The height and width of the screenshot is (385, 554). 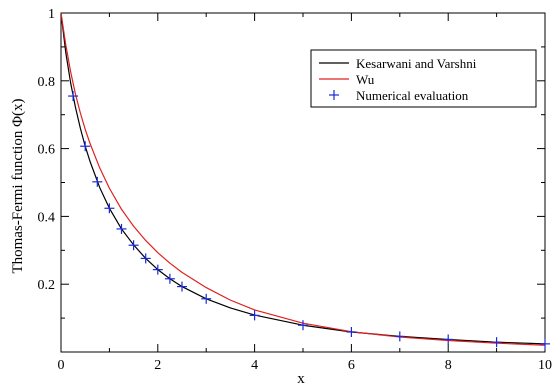 I want to click on y-tick-label: 1, so click(x=51, y=14).